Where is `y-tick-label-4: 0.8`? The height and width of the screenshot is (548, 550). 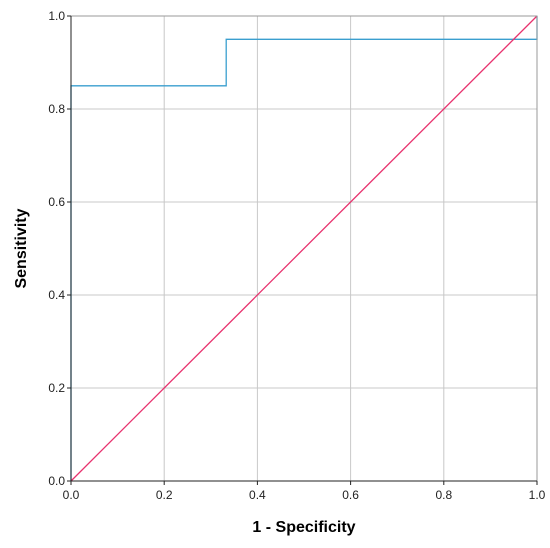 y-tick-label-4: 0.8 is located at coordinates (56, 109).